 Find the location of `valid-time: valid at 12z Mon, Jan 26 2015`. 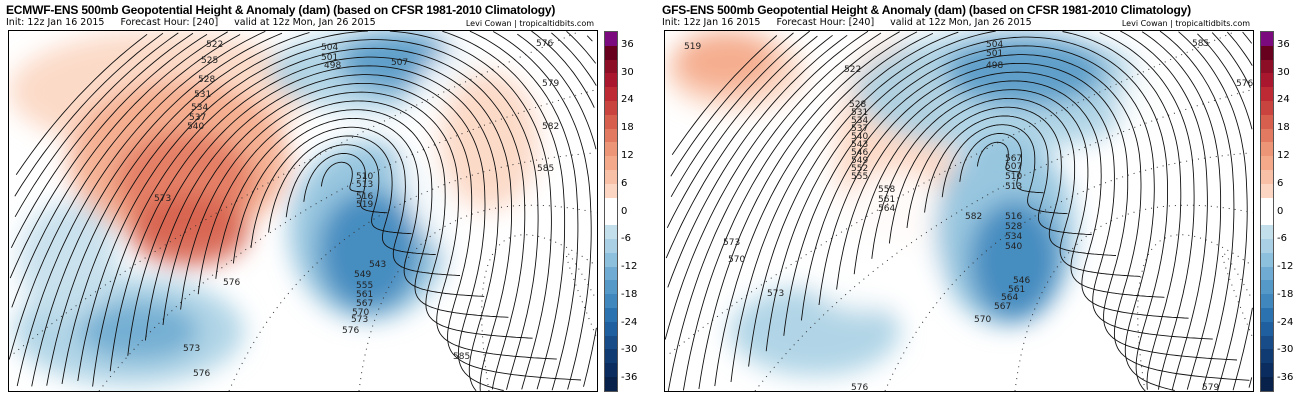

valid-time: valid at 12z Mon, Jan 26 2015 is located at coordinates (961, 22).